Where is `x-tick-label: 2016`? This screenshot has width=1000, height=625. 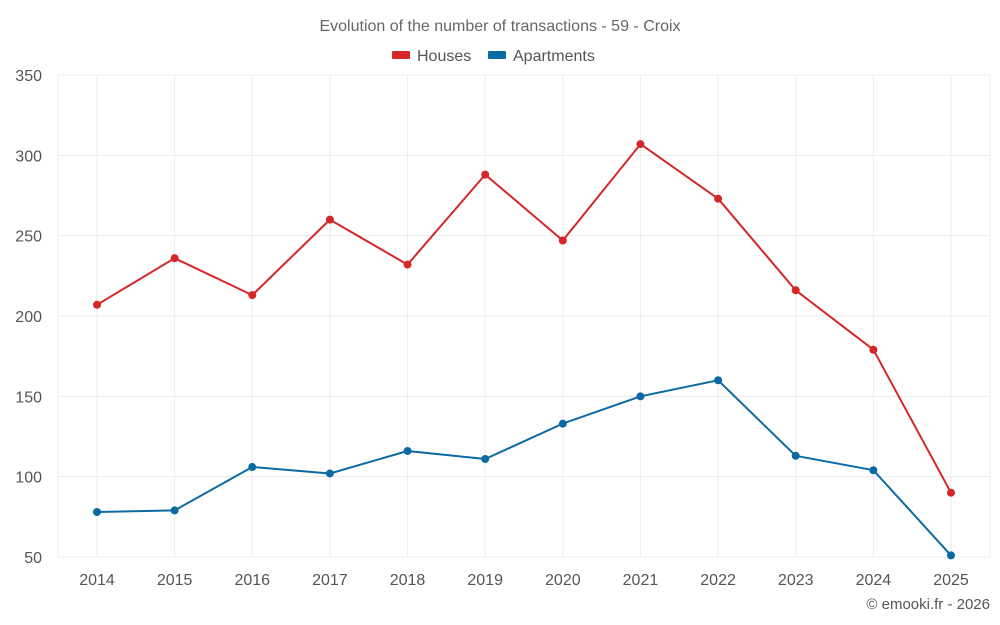
x-tick-label: 2016 is located at coordinates (252, 580).